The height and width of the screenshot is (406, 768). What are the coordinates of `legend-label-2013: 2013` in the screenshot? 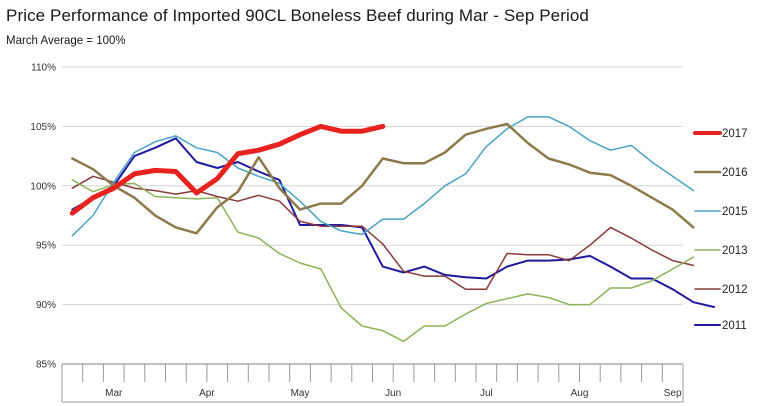 It's located at (735, 251).